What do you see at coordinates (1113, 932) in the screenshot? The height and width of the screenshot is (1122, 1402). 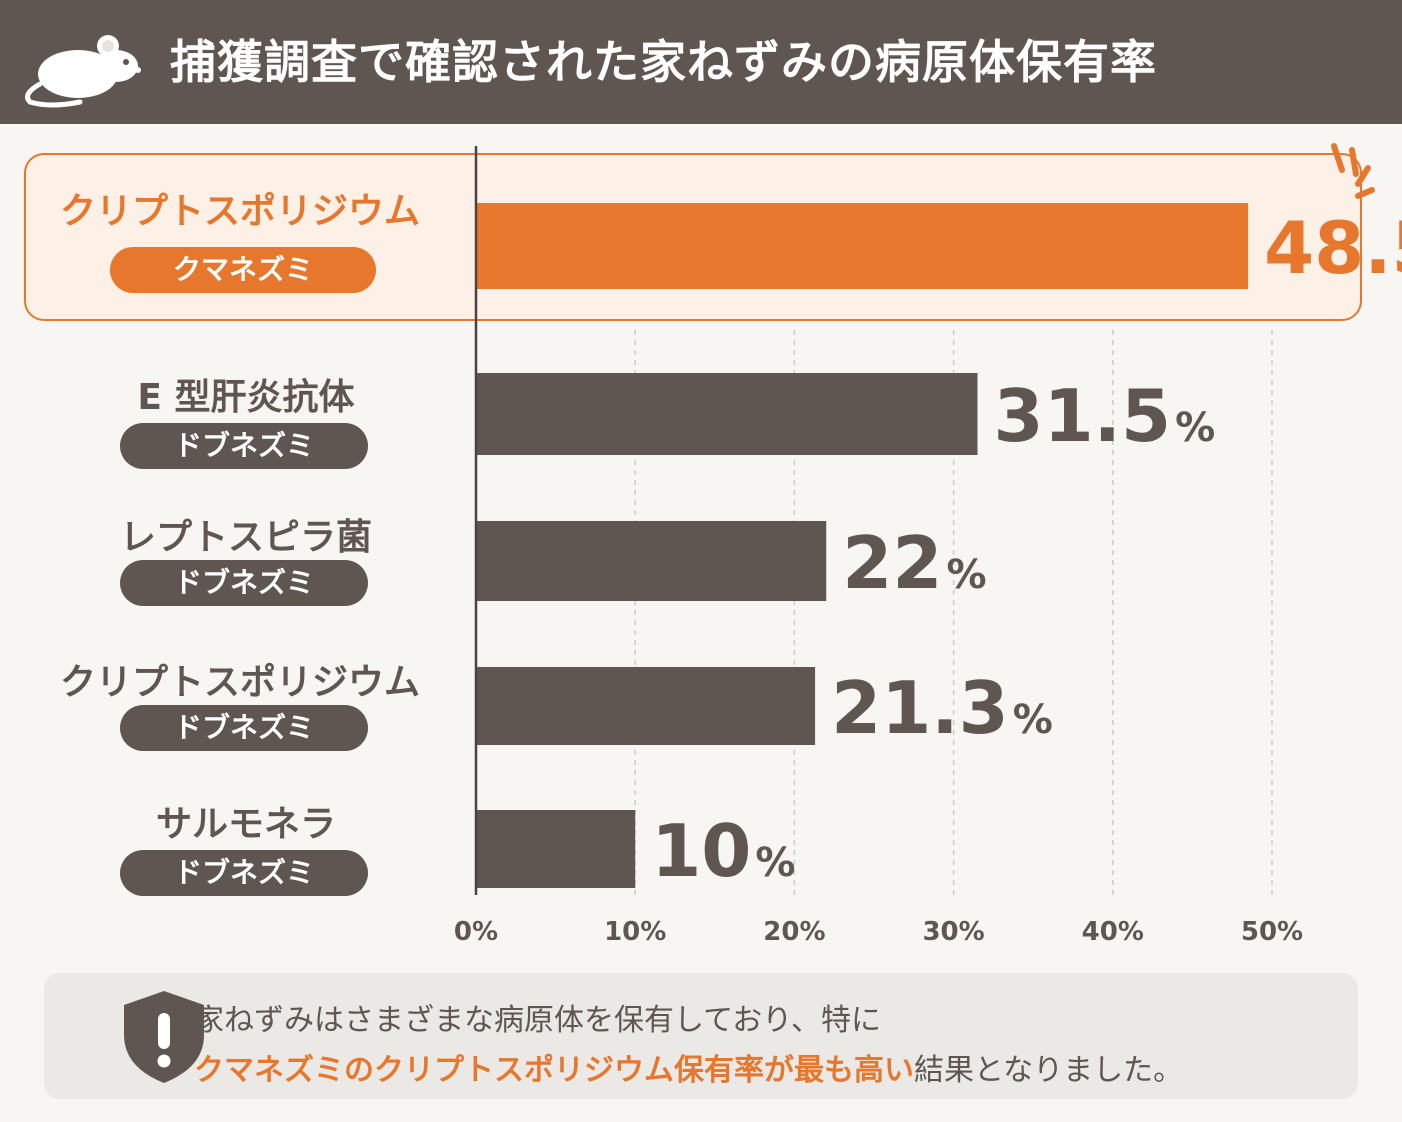 I see `x-tick-label: 40%` at bounding box center [1113, 932].